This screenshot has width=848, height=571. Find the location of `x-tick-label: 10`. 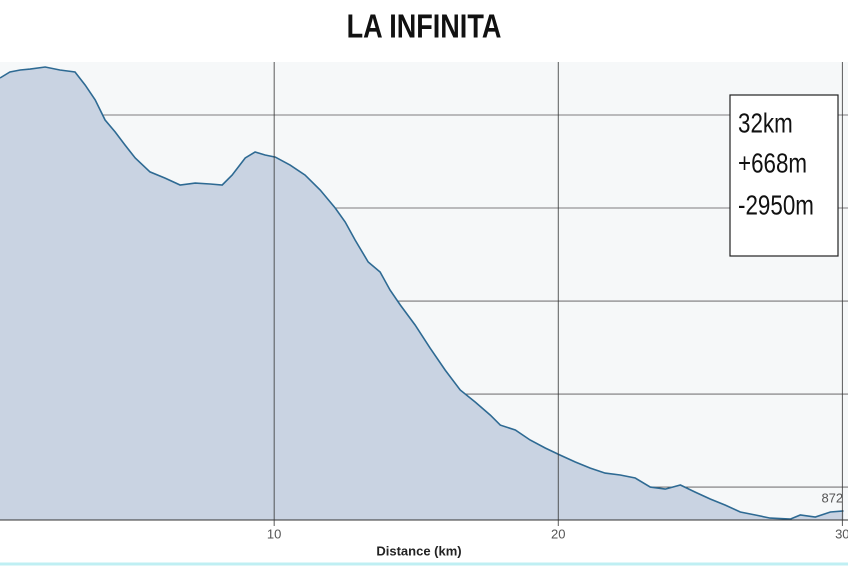

x-tick-label: 10 is located at coordinates (274, 533).